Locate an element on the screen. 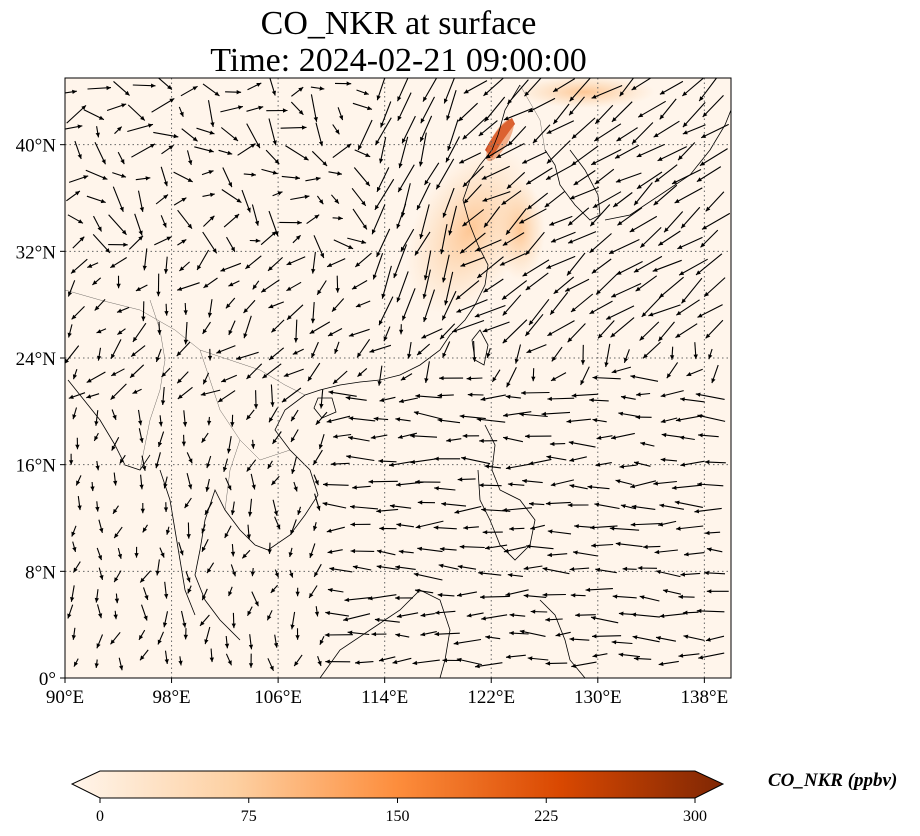  co-plume-core-halo is located at coordinates (500, 140).